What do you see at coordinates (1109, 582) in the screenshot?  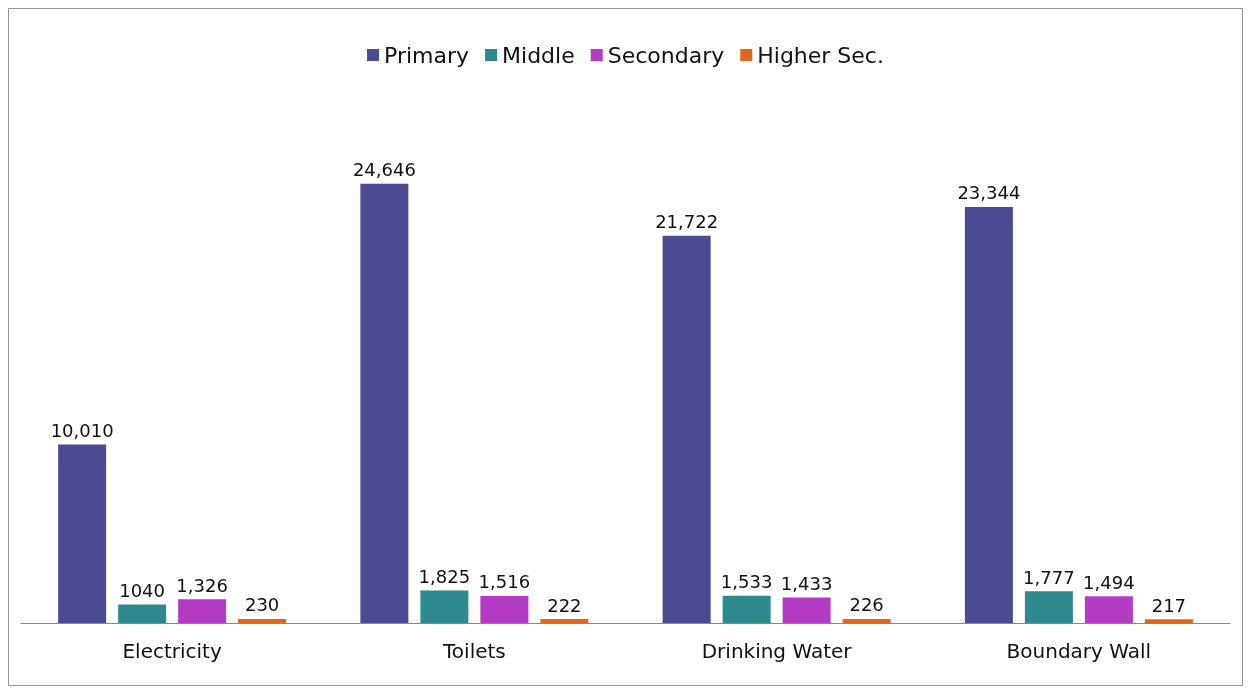 I see `data-label: 1,494` at bounding box center [1109, 582].